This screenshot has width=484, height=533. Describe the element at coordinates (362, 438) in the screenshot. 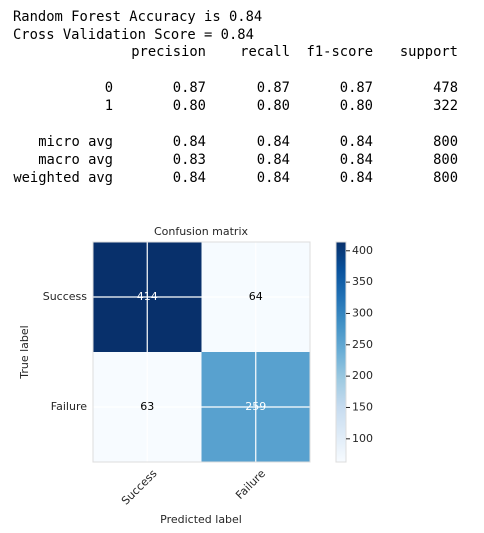

I see `colorbar-tick-label: 100` at that location.